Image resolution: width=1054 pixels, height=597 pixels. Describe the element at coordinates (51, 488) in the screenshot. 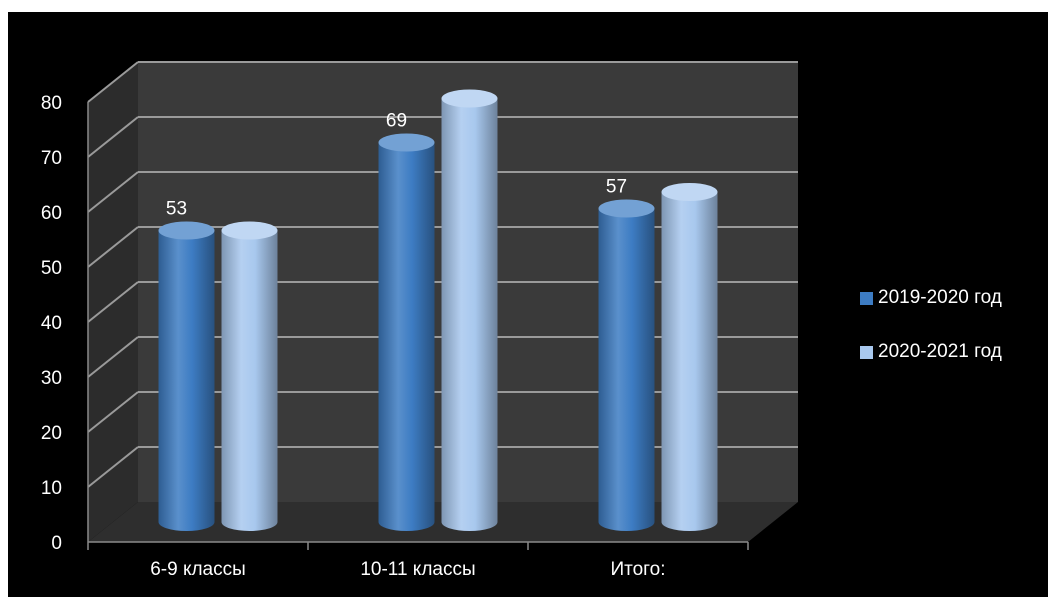

I see `y-tick-label: 10` at that location.